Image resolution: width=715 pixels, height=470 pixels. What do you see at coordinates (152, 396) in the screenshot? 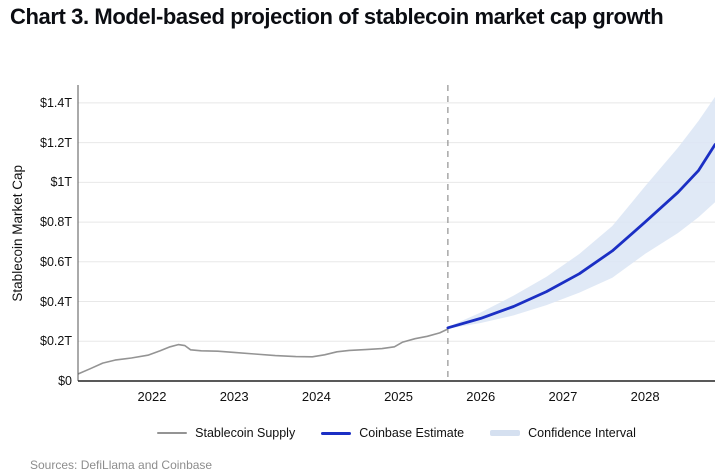
I see `x-tick-label: 2022` at bounding box center [152, 396].